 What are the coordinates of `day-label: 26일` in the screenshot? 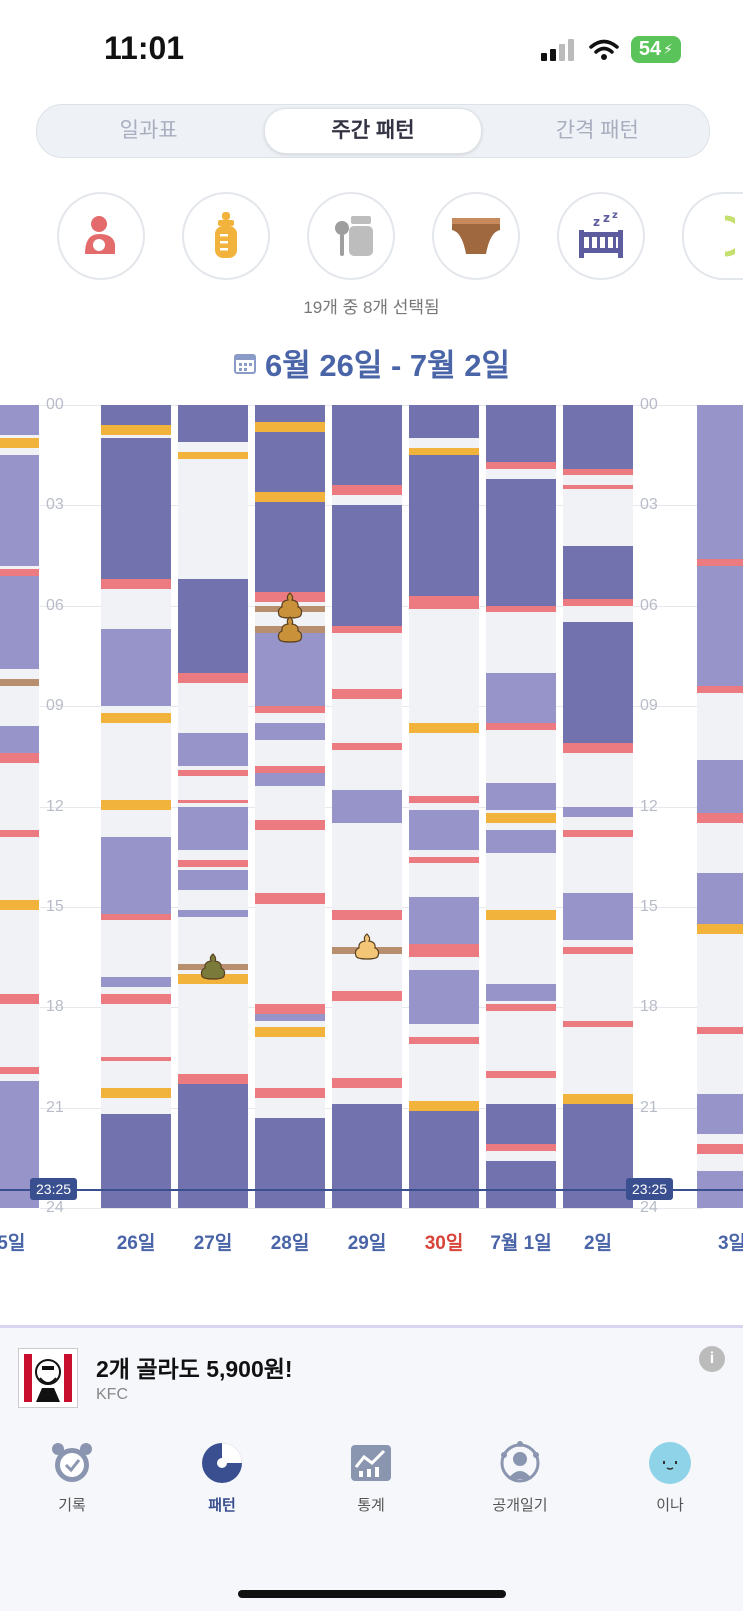 It's located at (136, 1243).